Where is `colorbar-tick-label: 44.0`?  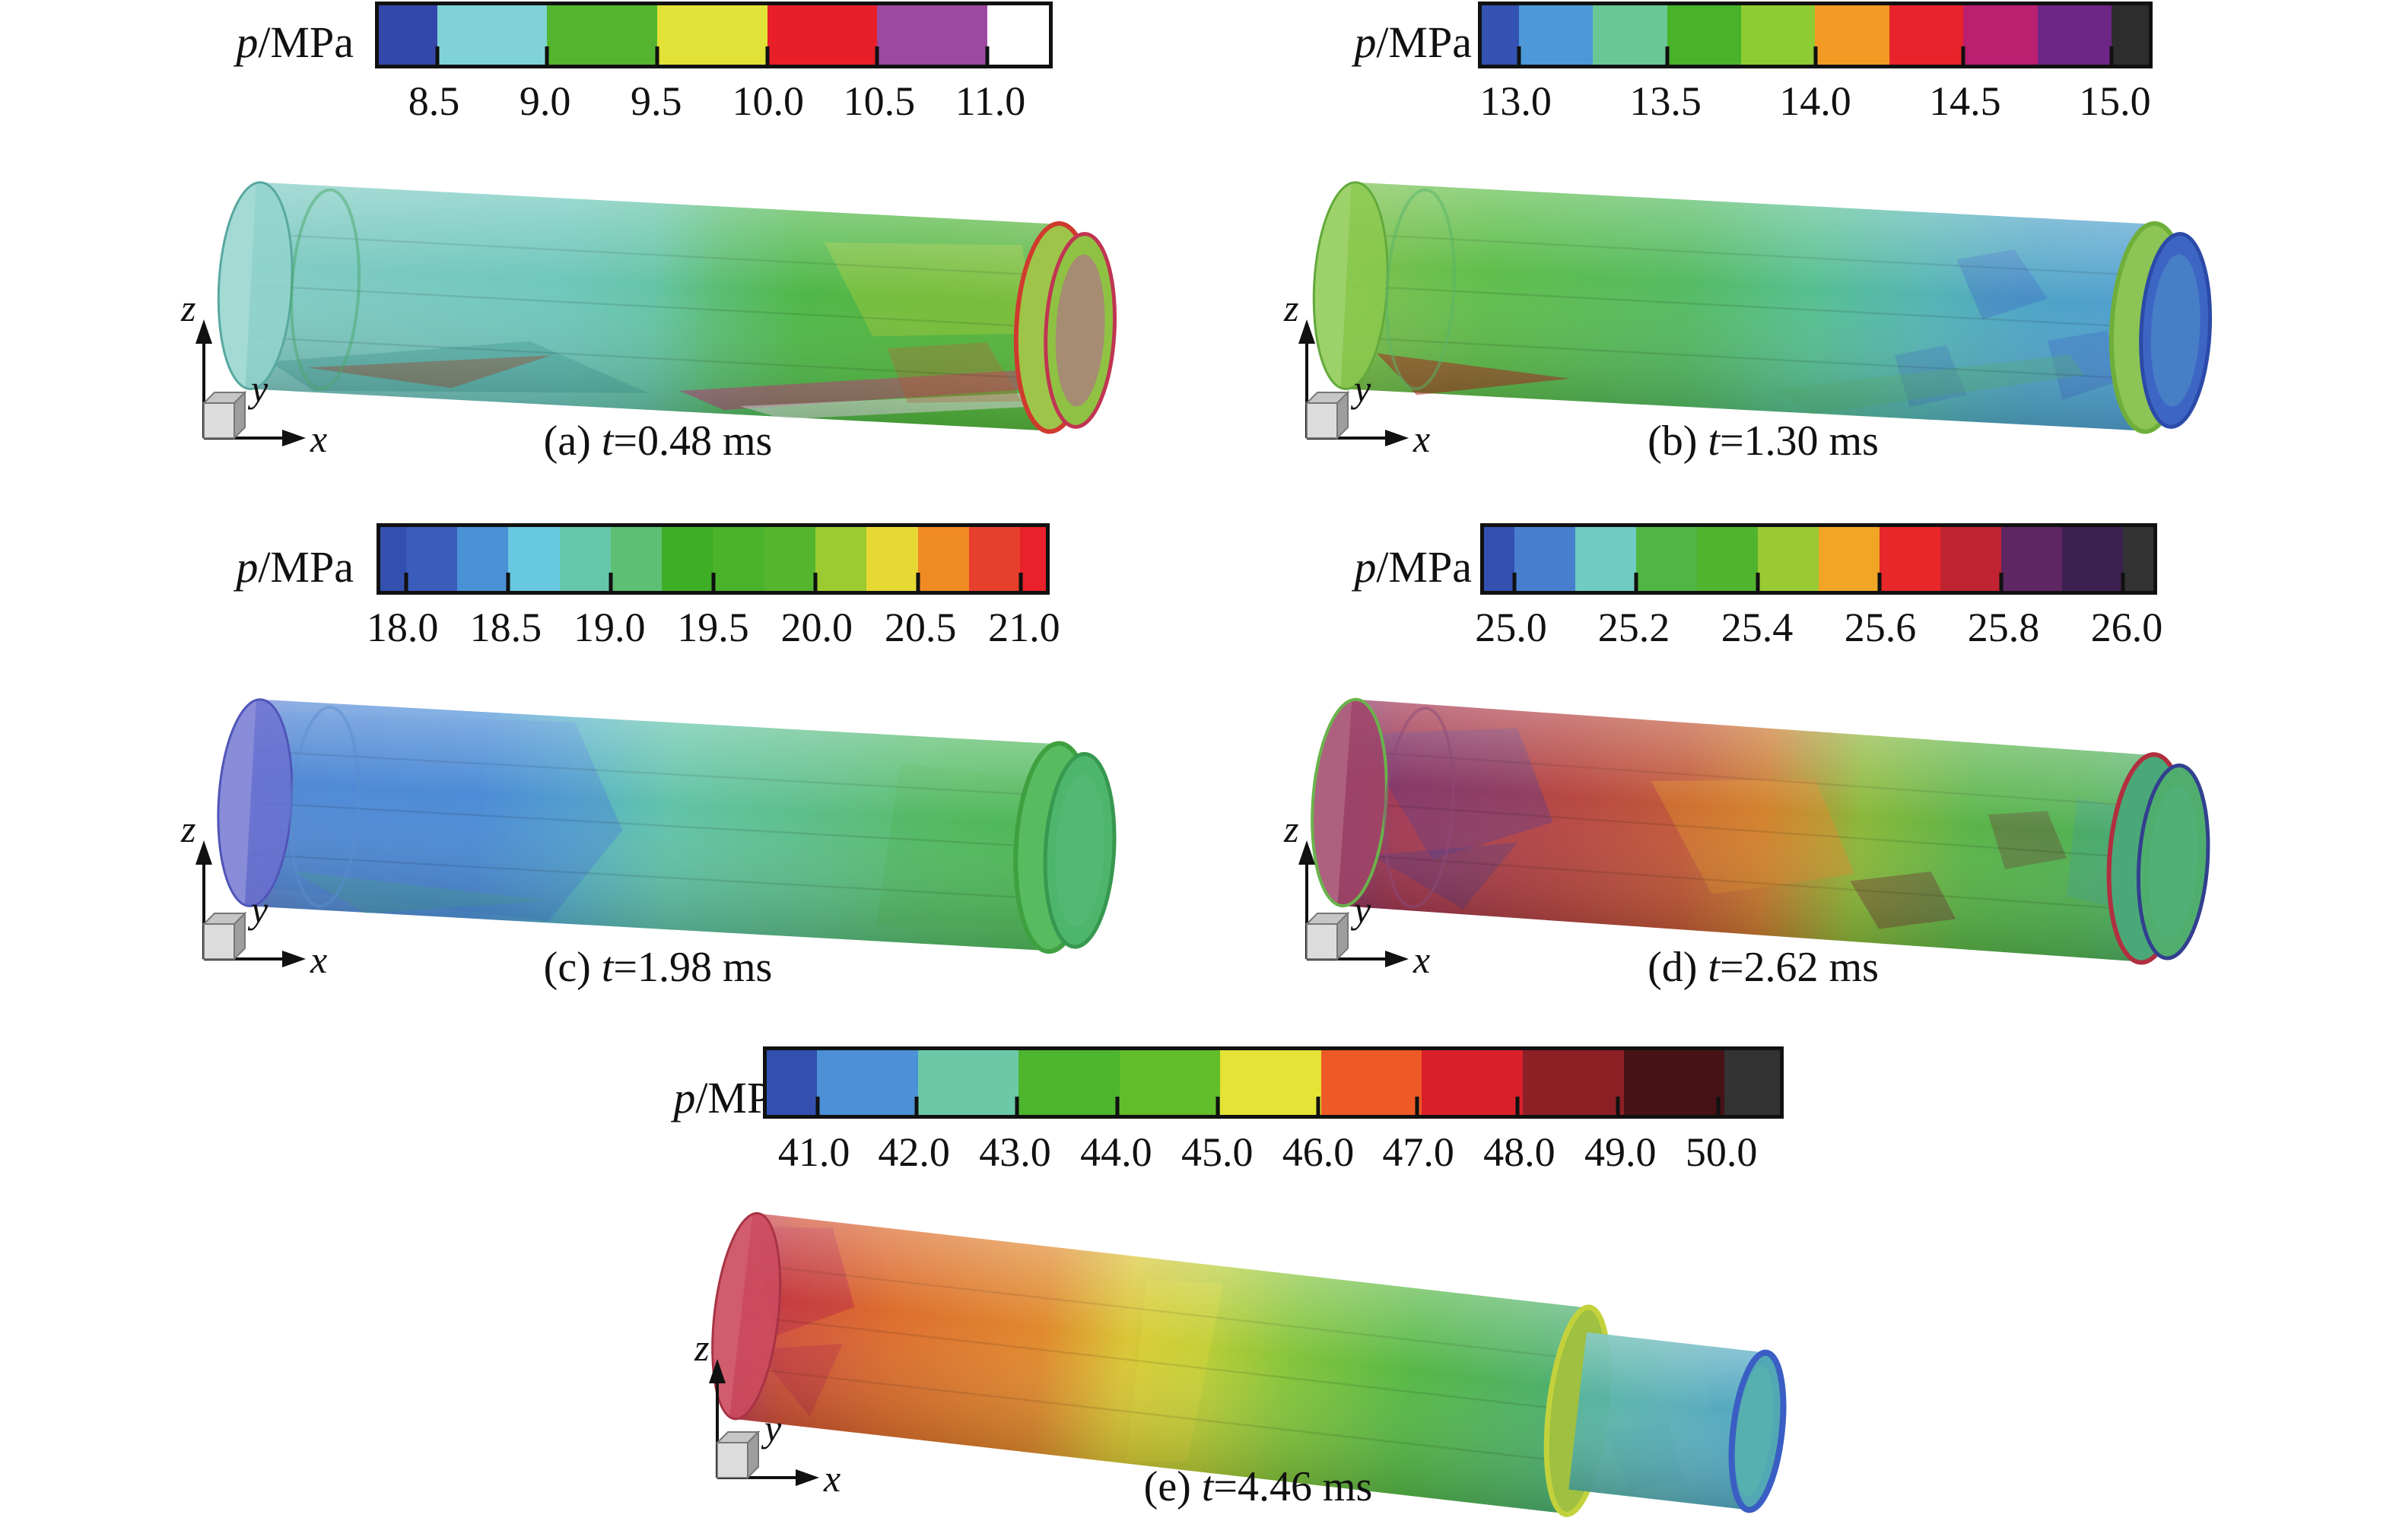
colorbar-tick-label: 44.0 is located at coordinates (1116, 1152).